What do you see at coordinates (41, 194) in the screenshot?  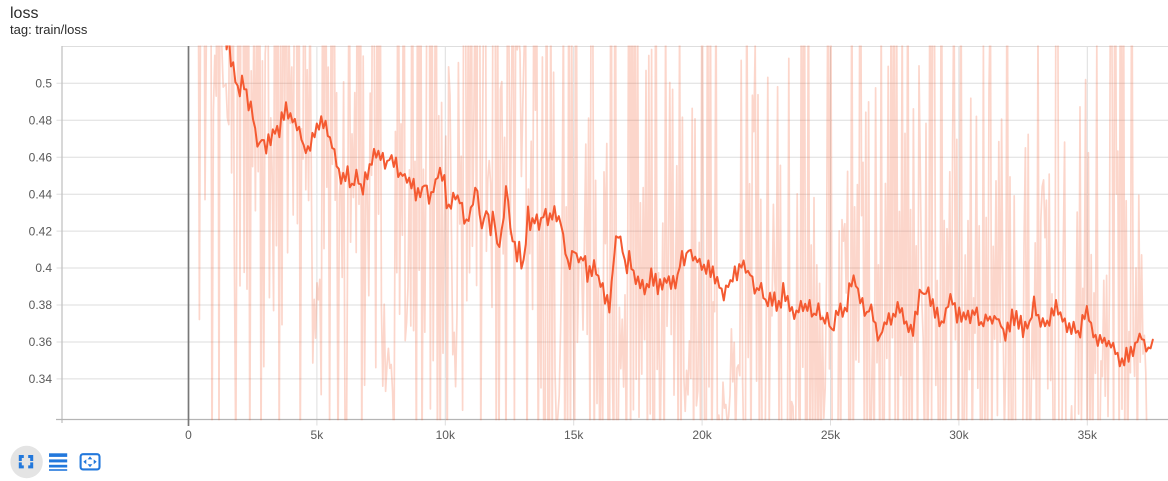 I see `svg-text: 0.44` at bounding box center [41, 194].